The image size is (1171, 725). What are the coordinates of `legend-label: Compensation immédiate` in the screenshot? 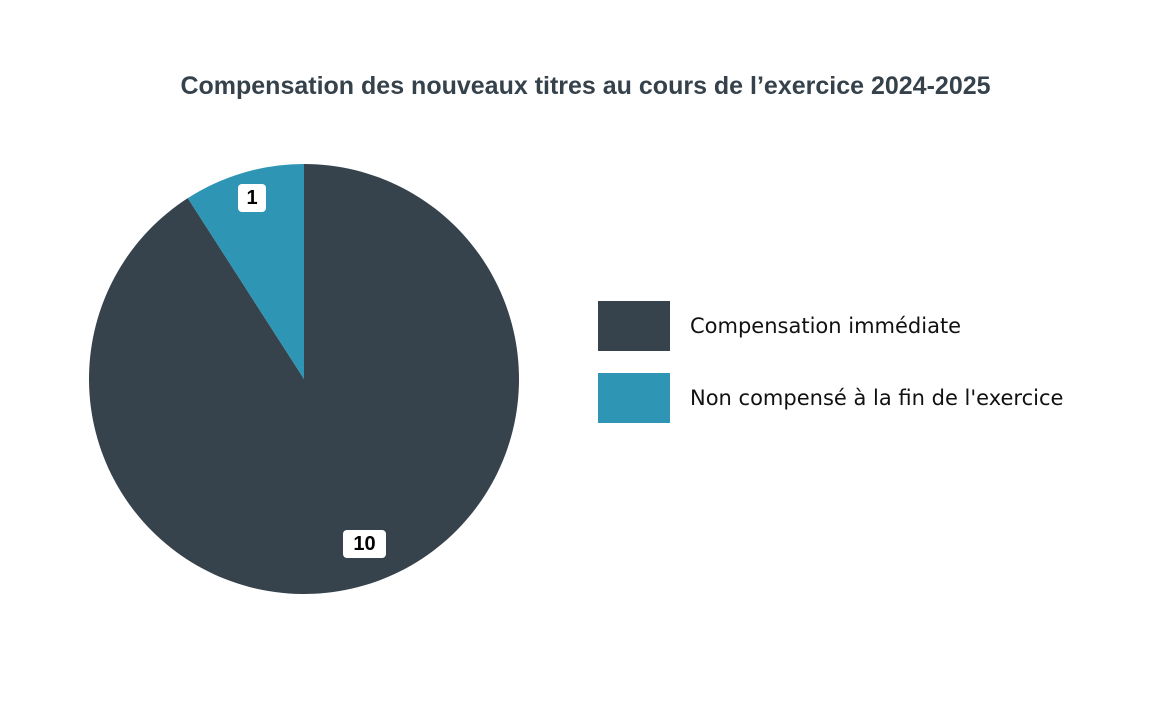 It's located at (826, 326).